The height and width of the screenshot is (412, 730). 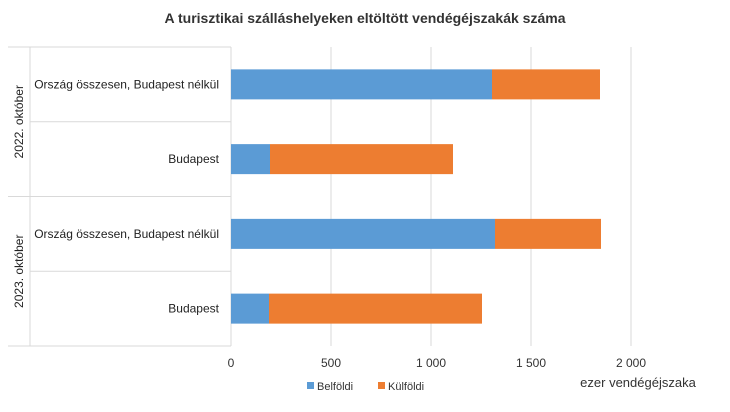 What do you see at coordinates (431, 363) in the screenshot?
I see `x-tick-label: 1 000` at bounding box center [431, 363].